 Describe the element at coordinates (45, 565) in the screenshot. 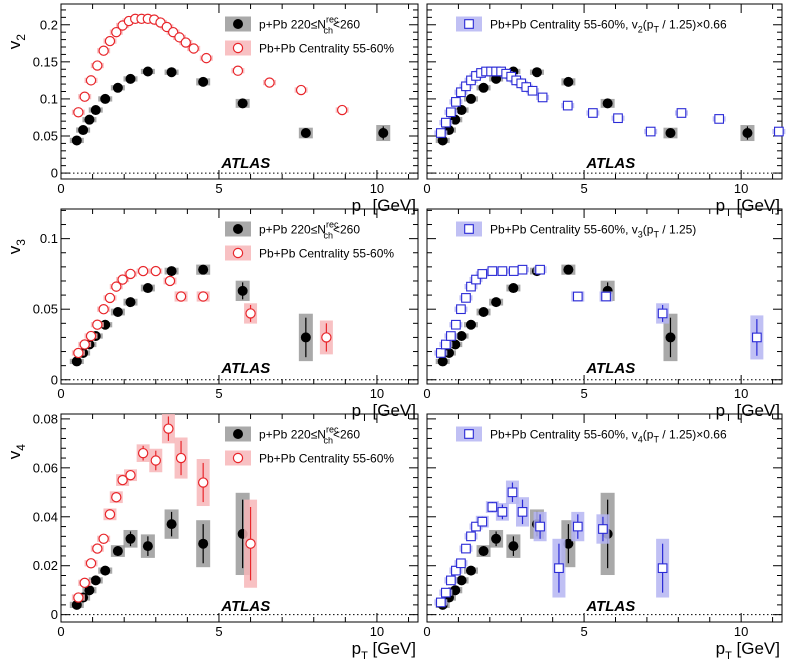

I see `y-tick-label: 0.02` at that location.